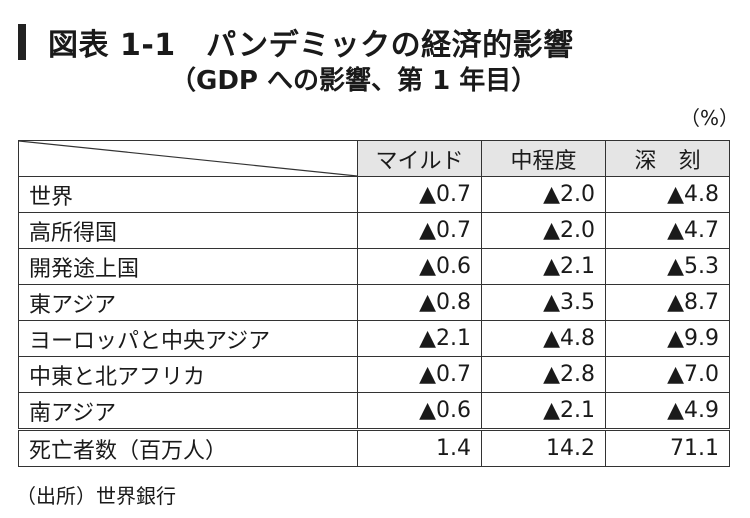 The width and height of the screenshot is (750, 518). I want to click on deaths-row: 死亡者数（百万人） 1.4 14.2 71.1, so click(374, 447).